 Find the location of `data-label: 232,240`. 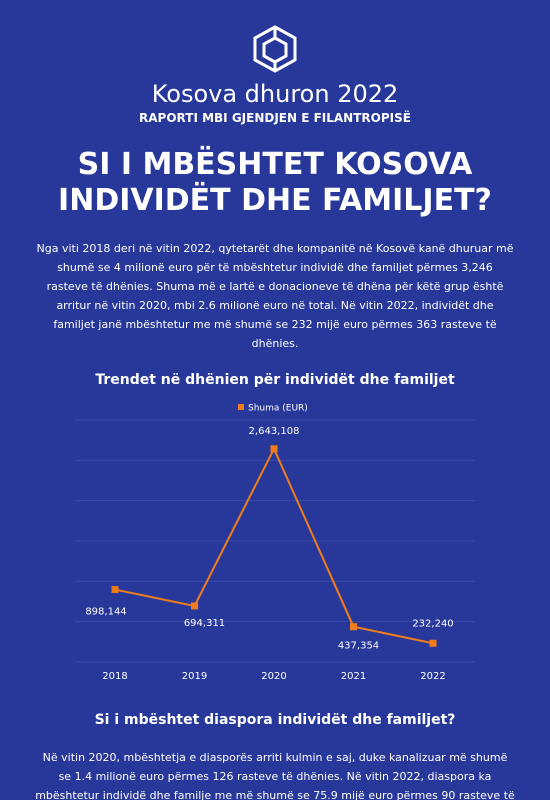

data-label: 232,240 is located at coordinates (432, 623).